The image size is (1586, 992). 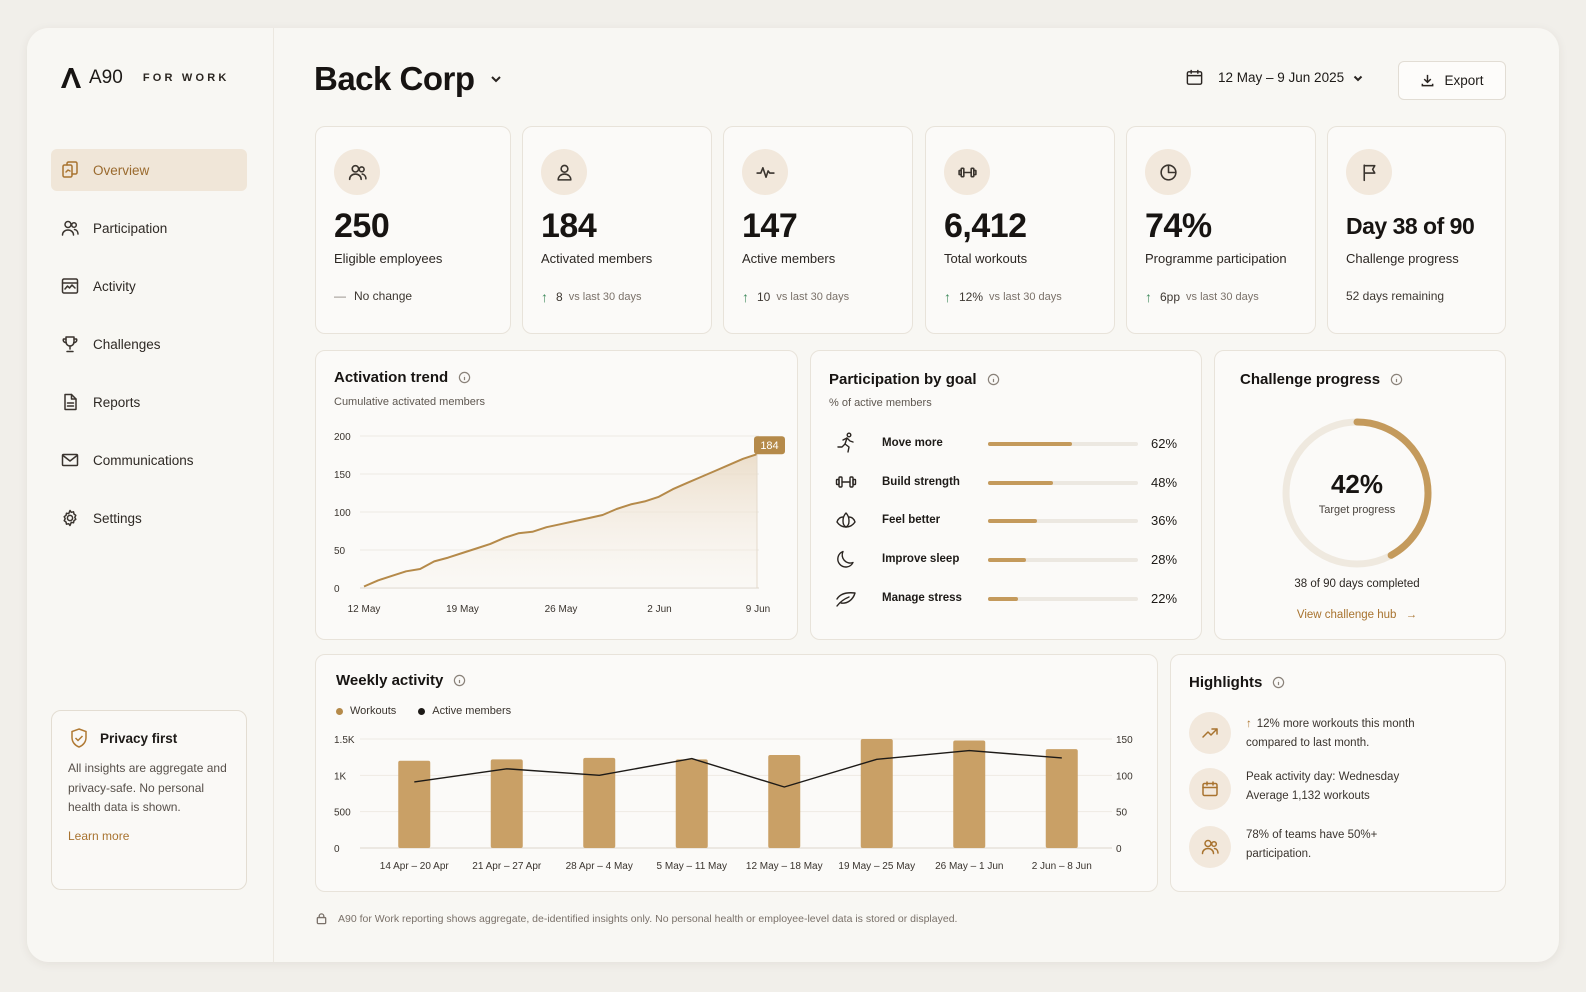 I want to click on flag-icon, so click(x=1369, y=172).